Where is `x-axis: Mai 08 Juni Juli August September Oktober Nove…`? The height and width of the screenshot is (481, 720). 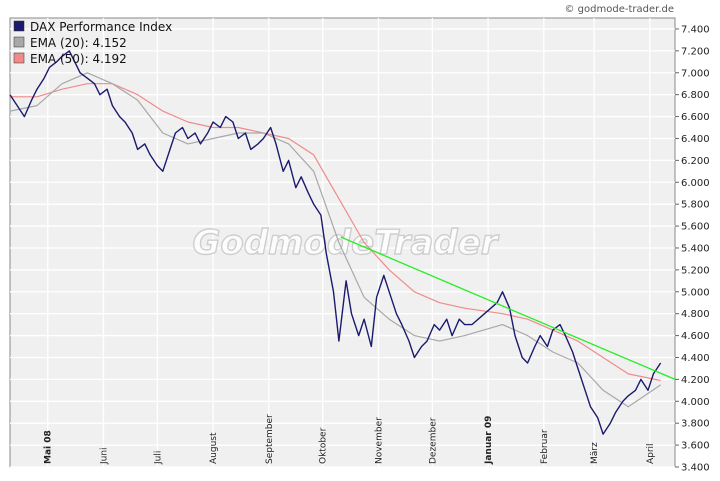
x-axis: Mai 08 Juni Juli August September Oktober Nove… is located at coordinates (350, 439).